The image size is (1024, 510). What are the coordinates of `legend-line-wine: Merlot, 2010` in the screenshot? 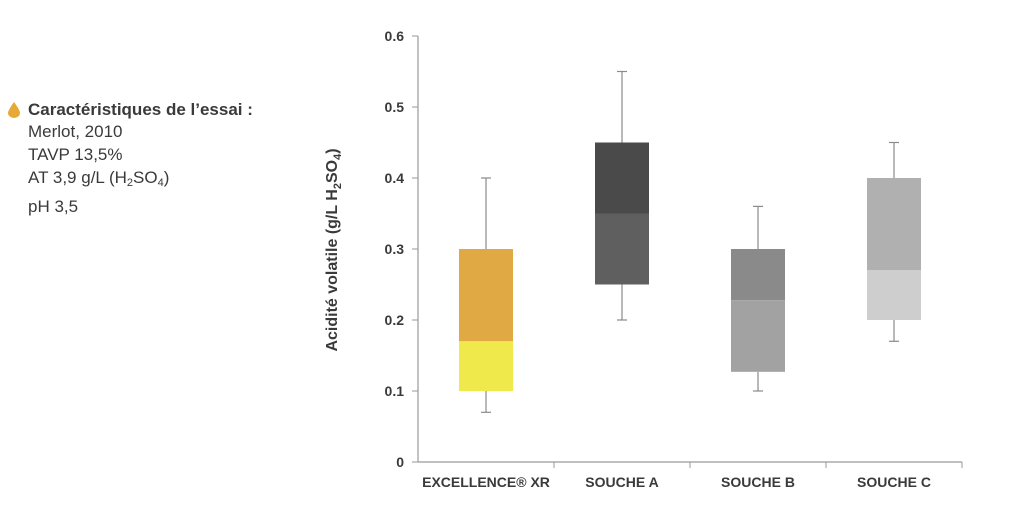 It's located at (75, 131).